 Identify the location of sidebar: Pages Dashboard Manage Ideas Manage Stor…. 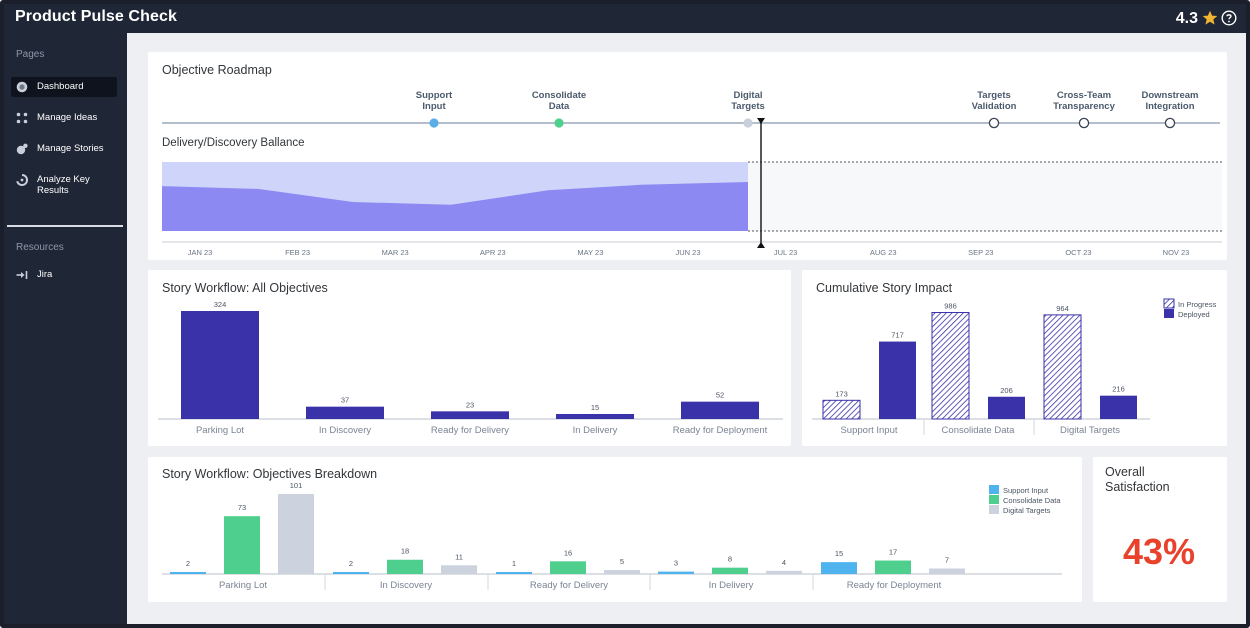
(65, 328).